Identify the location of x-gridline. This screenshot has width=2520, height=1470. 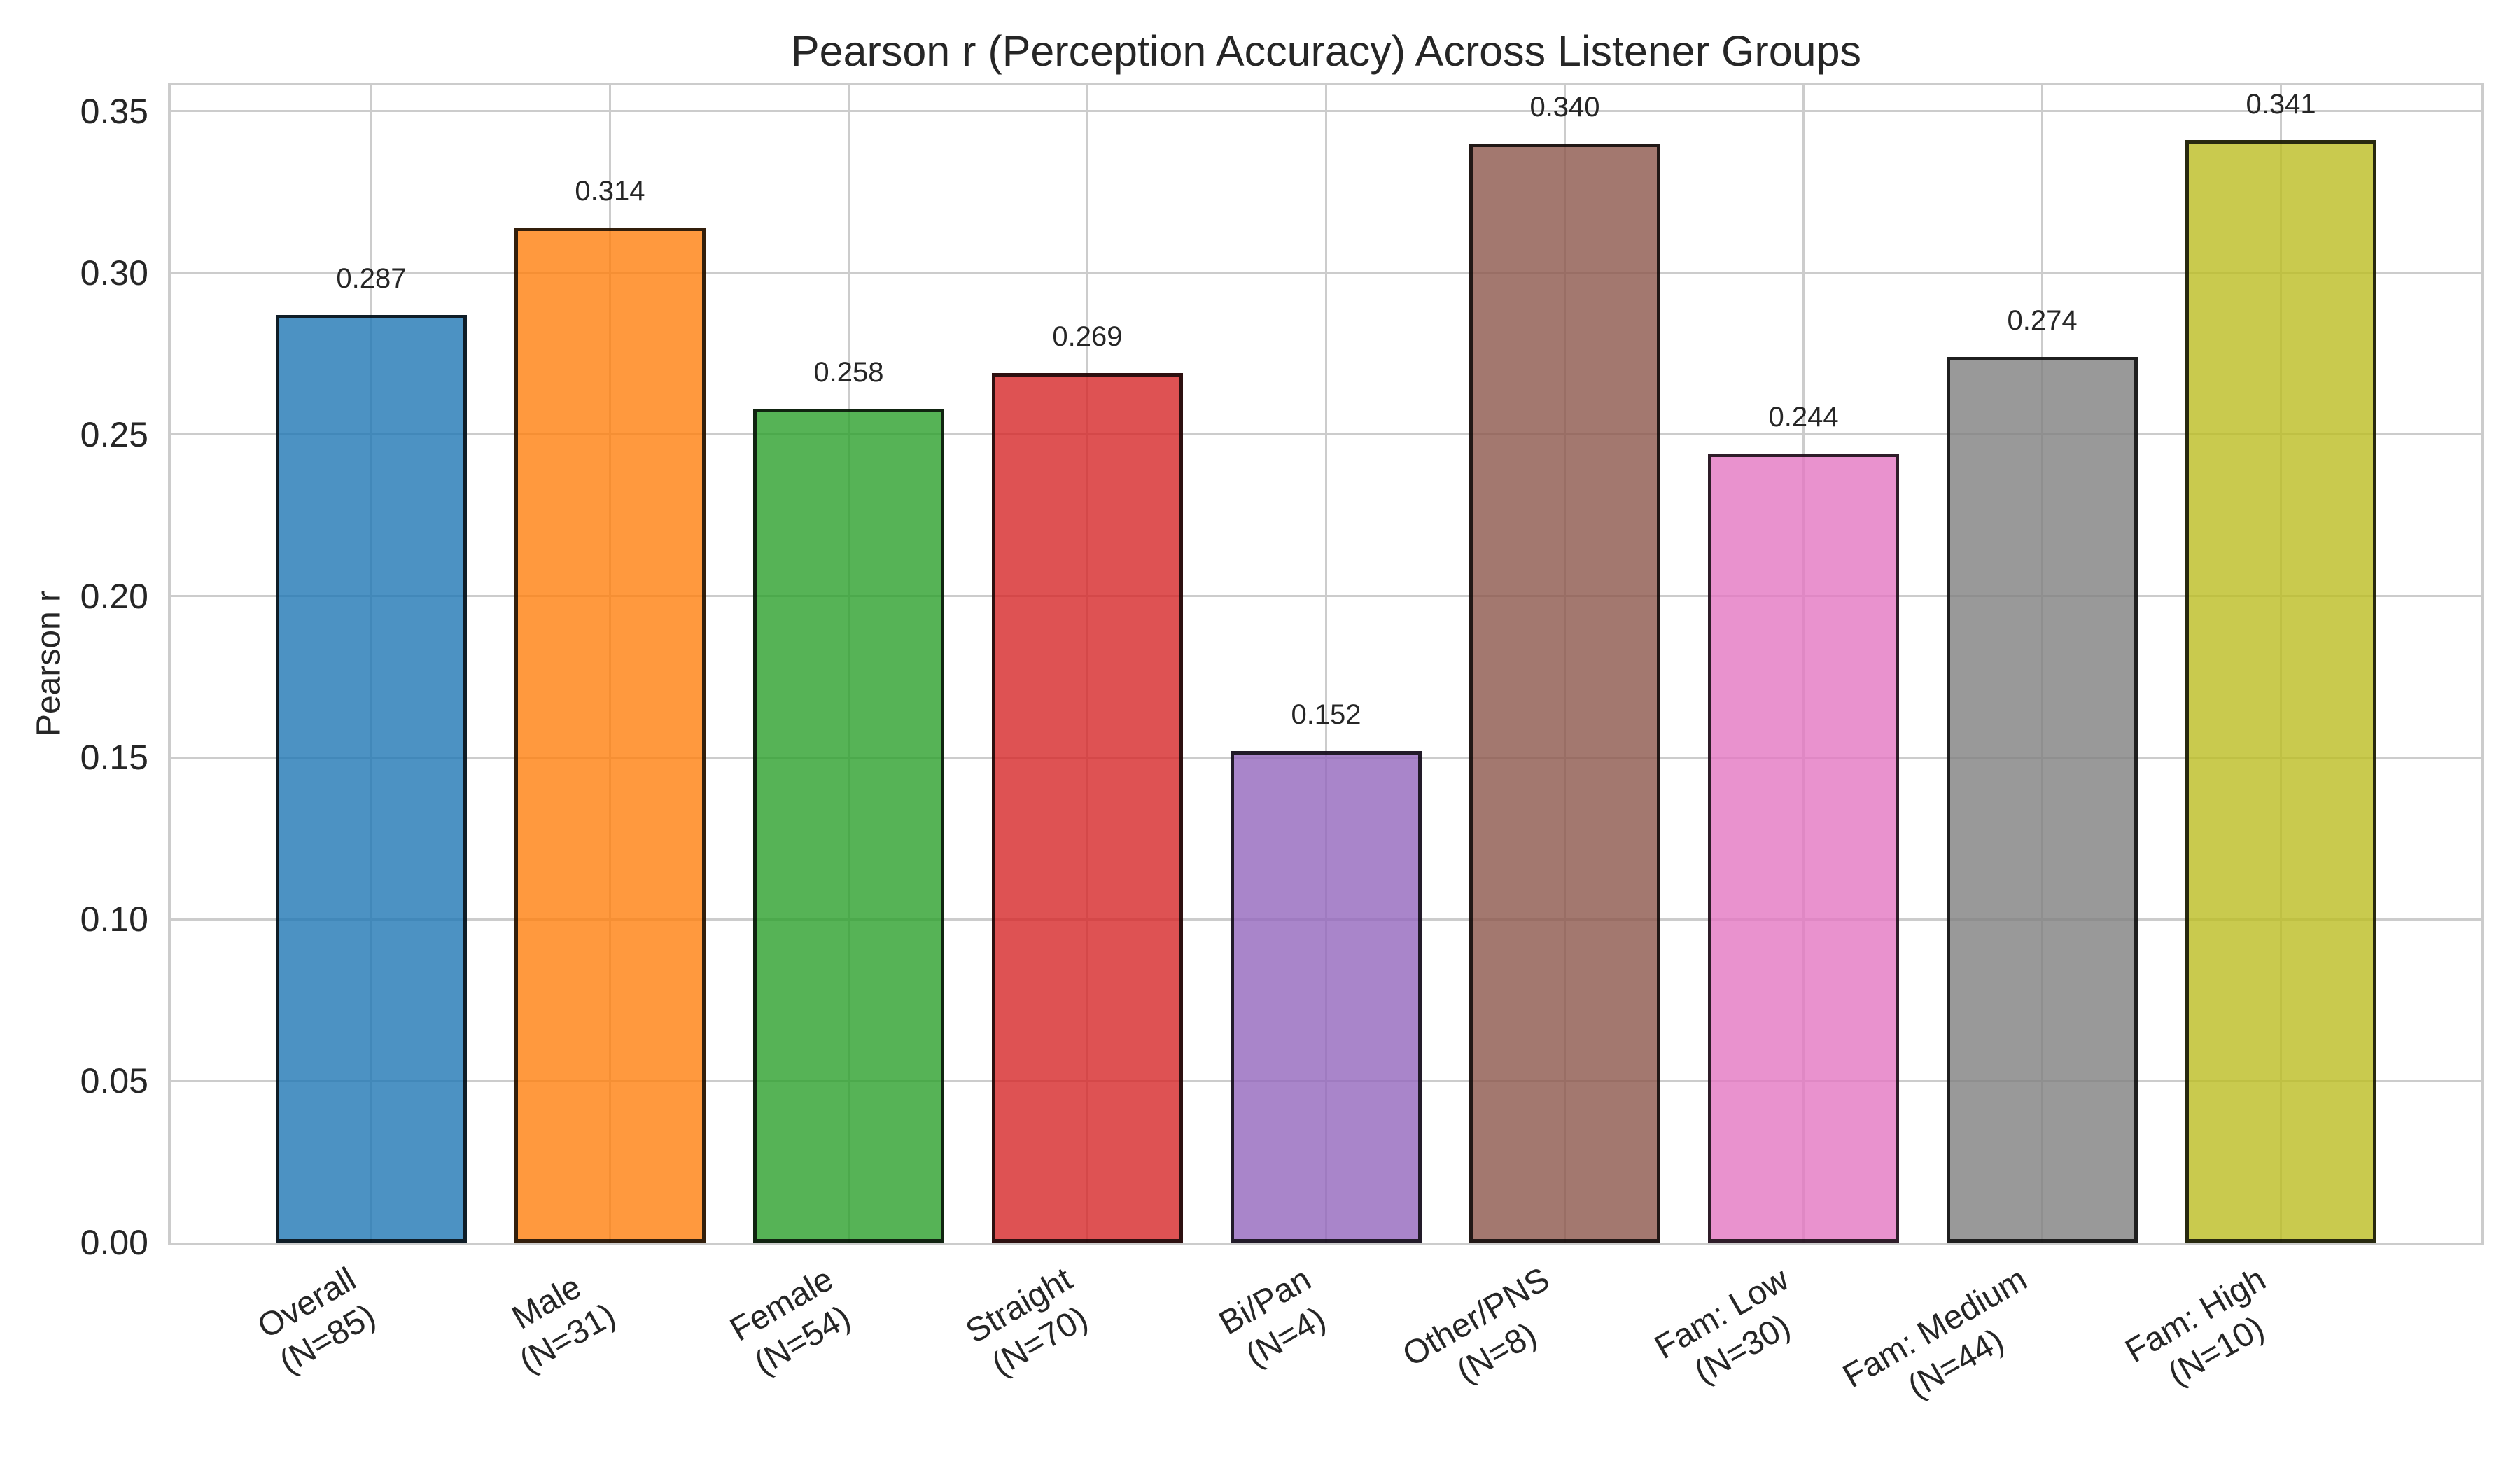
(1326, 663).